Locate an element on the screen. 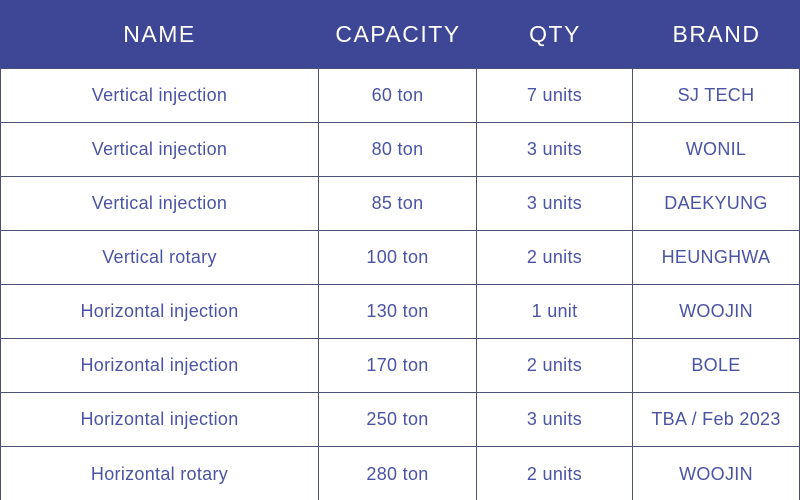  table-row: Vertical injection 85 ton 3 units DAEKYUNG is located at coordinates (400, 204).